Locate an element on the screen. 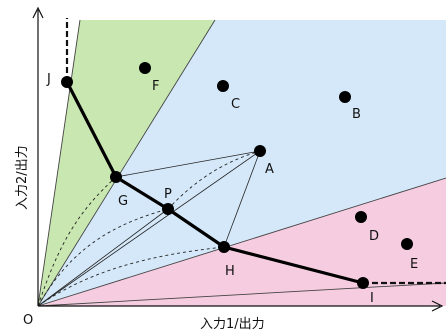 This screenshot has width=446, height=333. y-axis-label: 入力2/出力 is located at coordinates (22, 177).